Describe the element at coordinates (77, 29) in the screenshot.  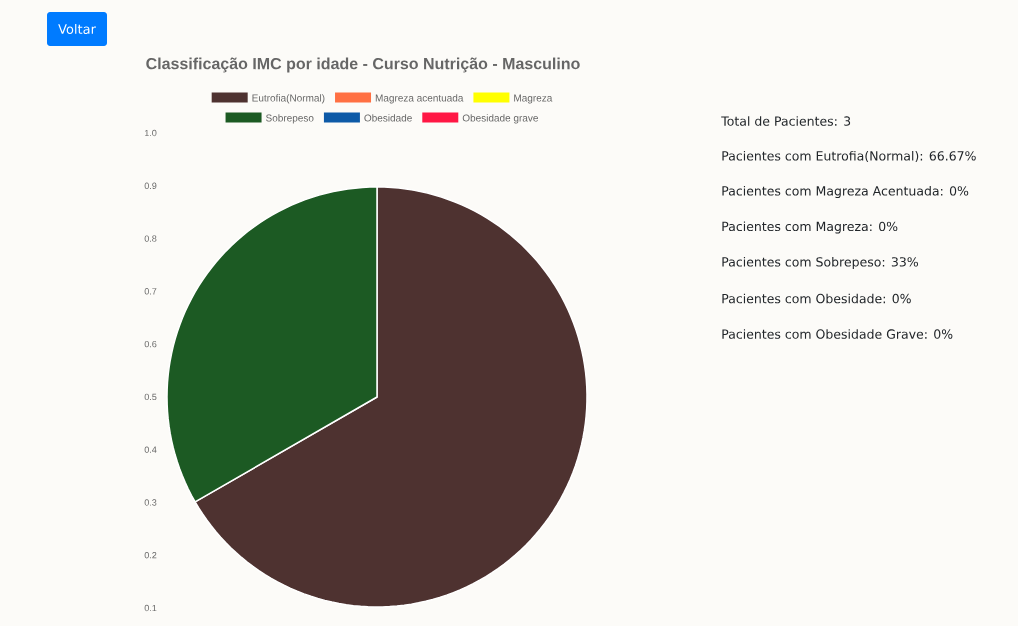
I see `text: Voltar` at that location.